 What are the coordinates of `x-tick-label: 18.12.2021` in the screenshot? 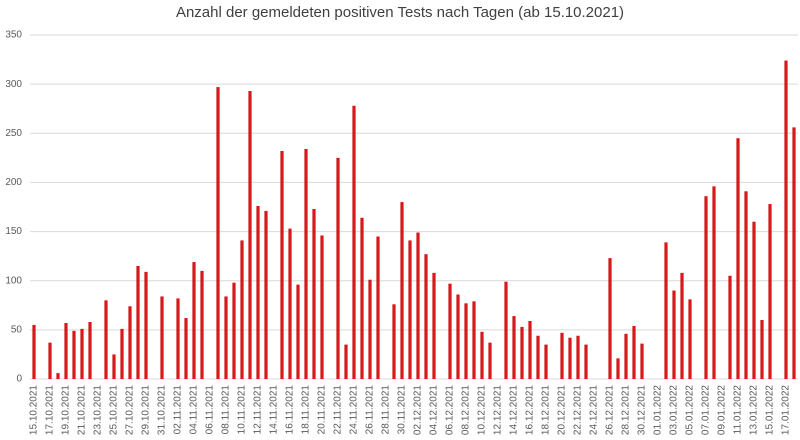 It's located at (546, 410).